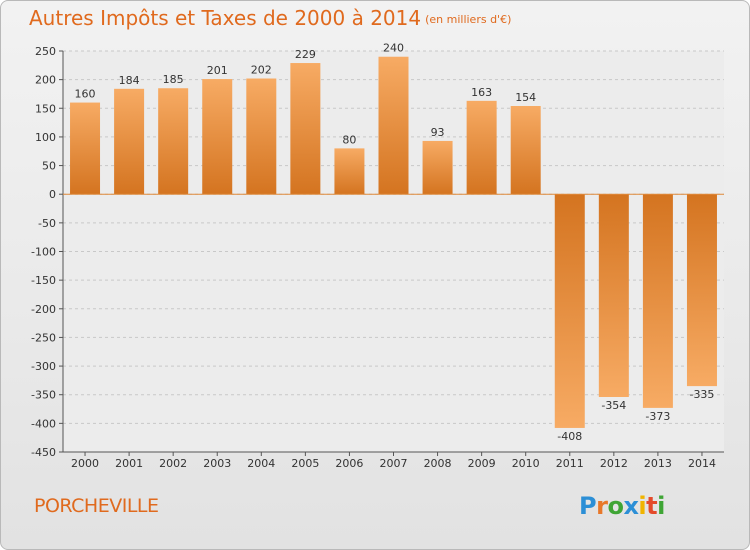 The image size is (750, 550). What do you see at coordinates (43, 337) in the screenshot?
I see `y-tick-label: -250` at bounding box center [43, 337].